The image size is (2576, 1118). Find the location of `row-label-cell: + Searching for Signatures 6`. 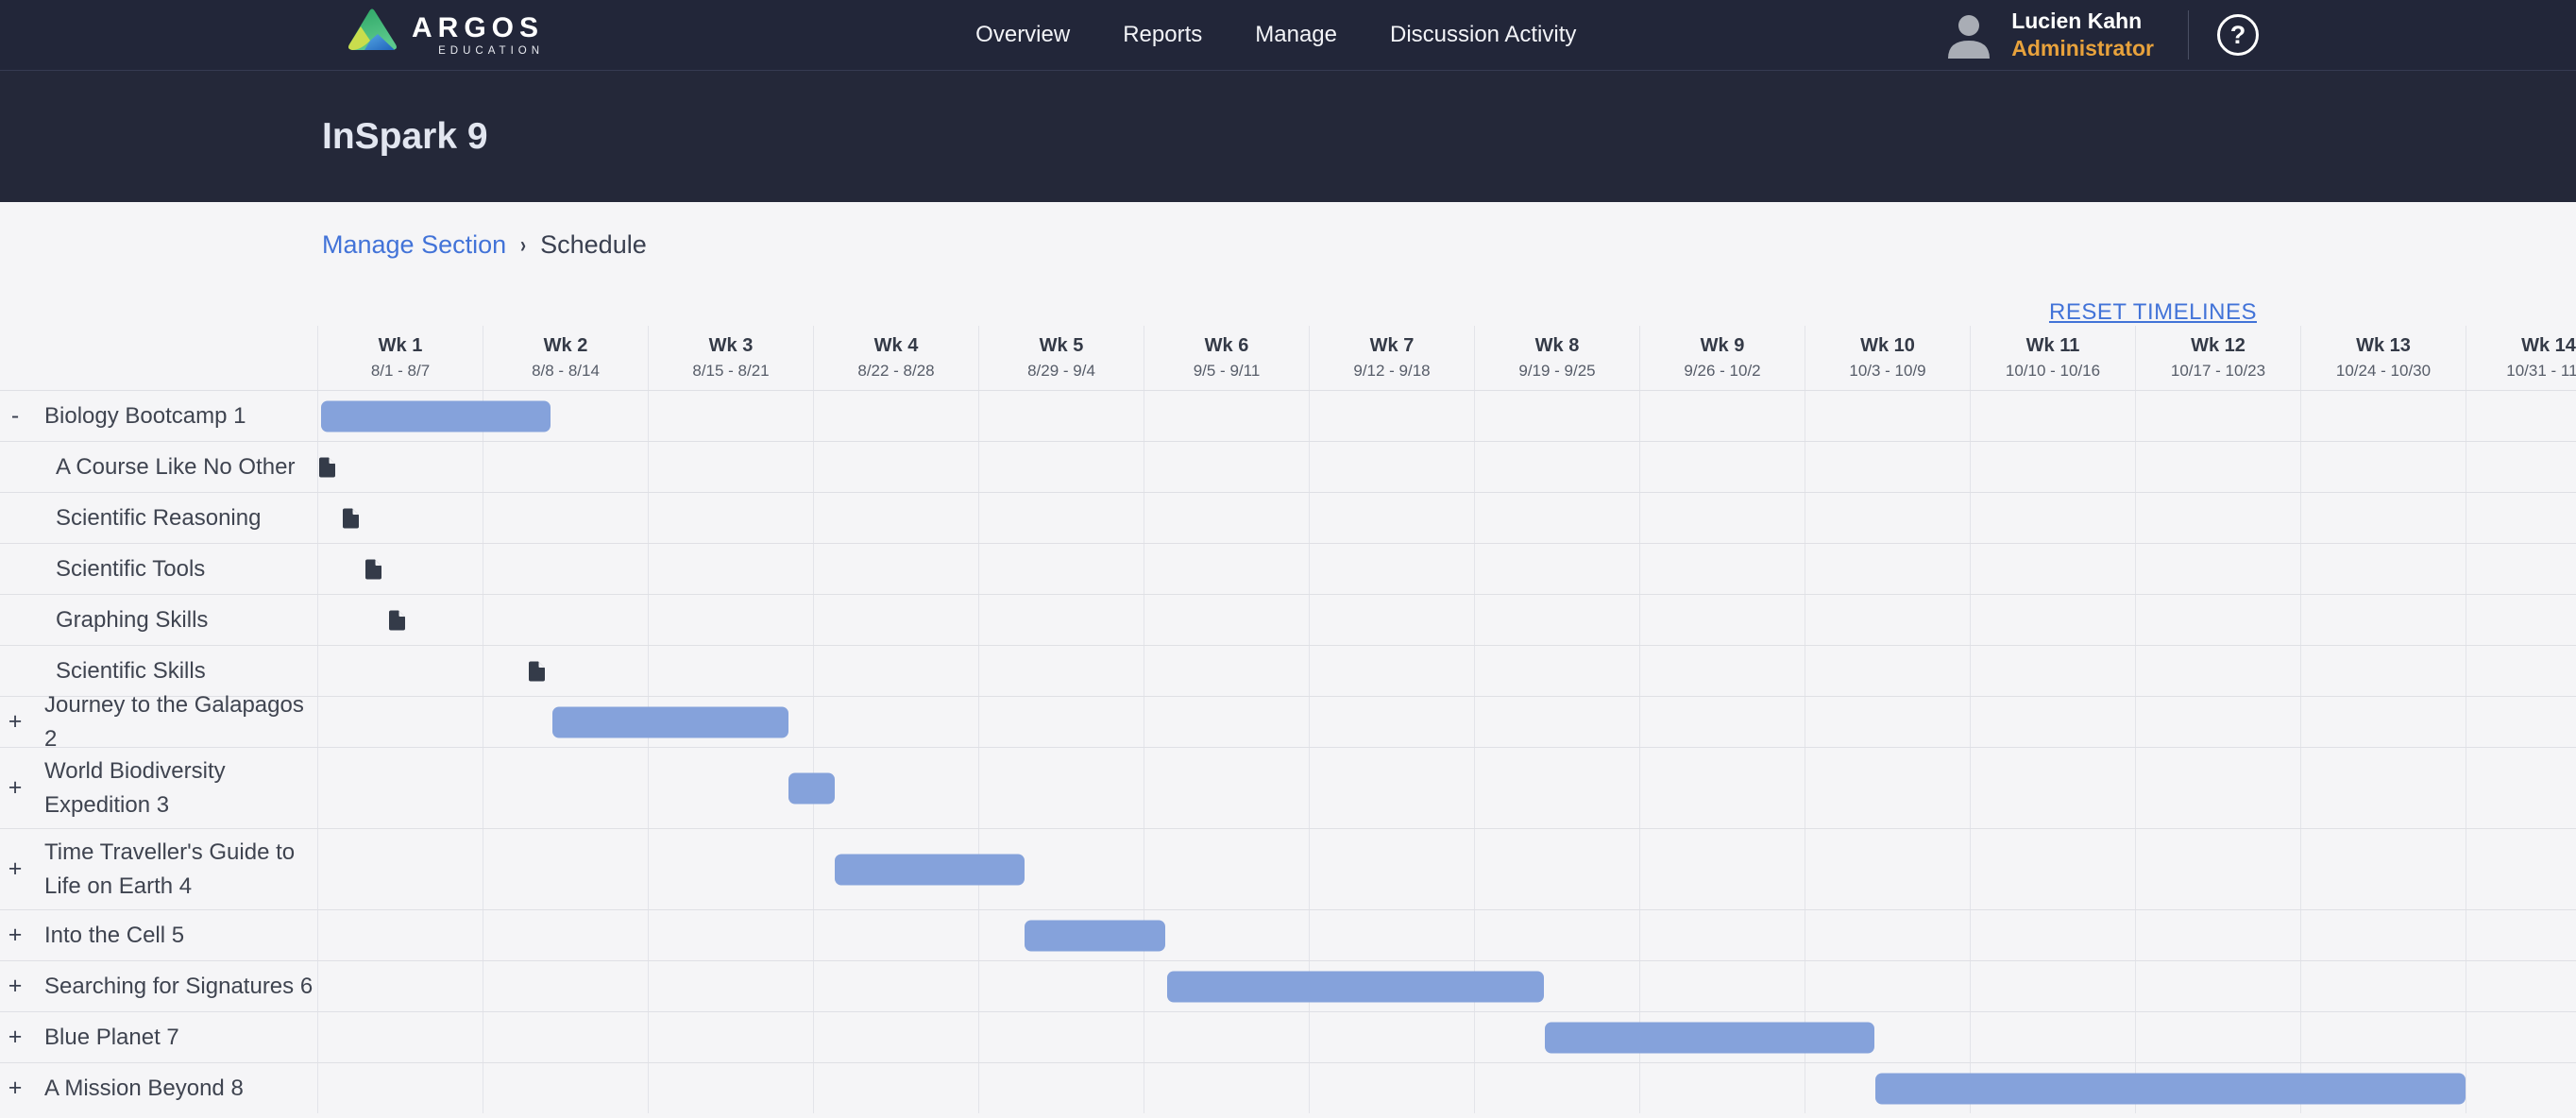

row-label-cell: + Searching for Signatures 6 is located at coordinates (158, 986).